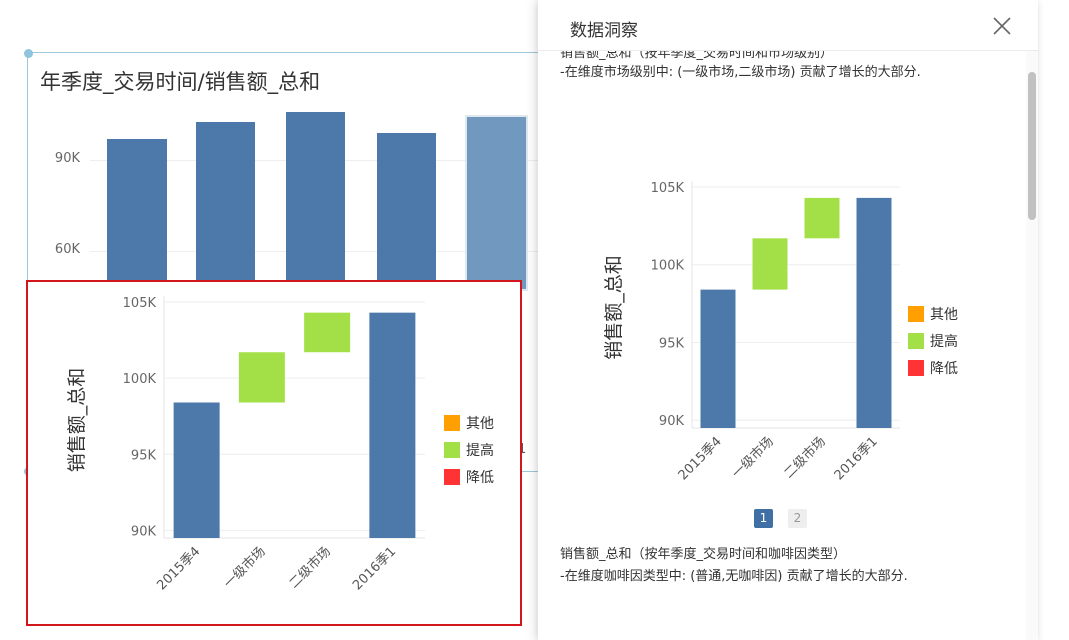 The width and height of the screenshot is (1069, 640). What do you see at coordinates (797, 518) in the screenshot?
I see `page-2-button: 2` at bounding box center [797, 518].